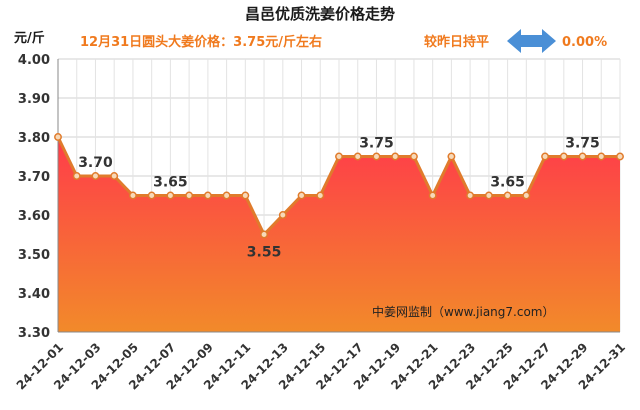 This screenshot has height=410, width=640. What do you see at coordinates (463, 311) in the screenshot?
I see `watermark-text: 中姜网监制（www.jiang7.com）` at bounding box center [463, 311].